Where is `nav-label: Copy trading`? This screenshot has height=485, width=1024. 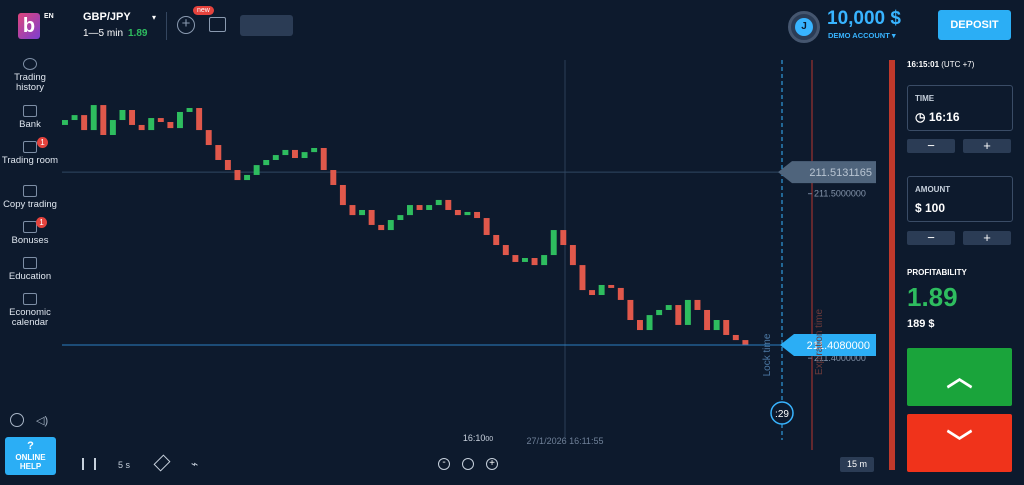 nav-label: Copy trading is located at coordinates (30, 204).